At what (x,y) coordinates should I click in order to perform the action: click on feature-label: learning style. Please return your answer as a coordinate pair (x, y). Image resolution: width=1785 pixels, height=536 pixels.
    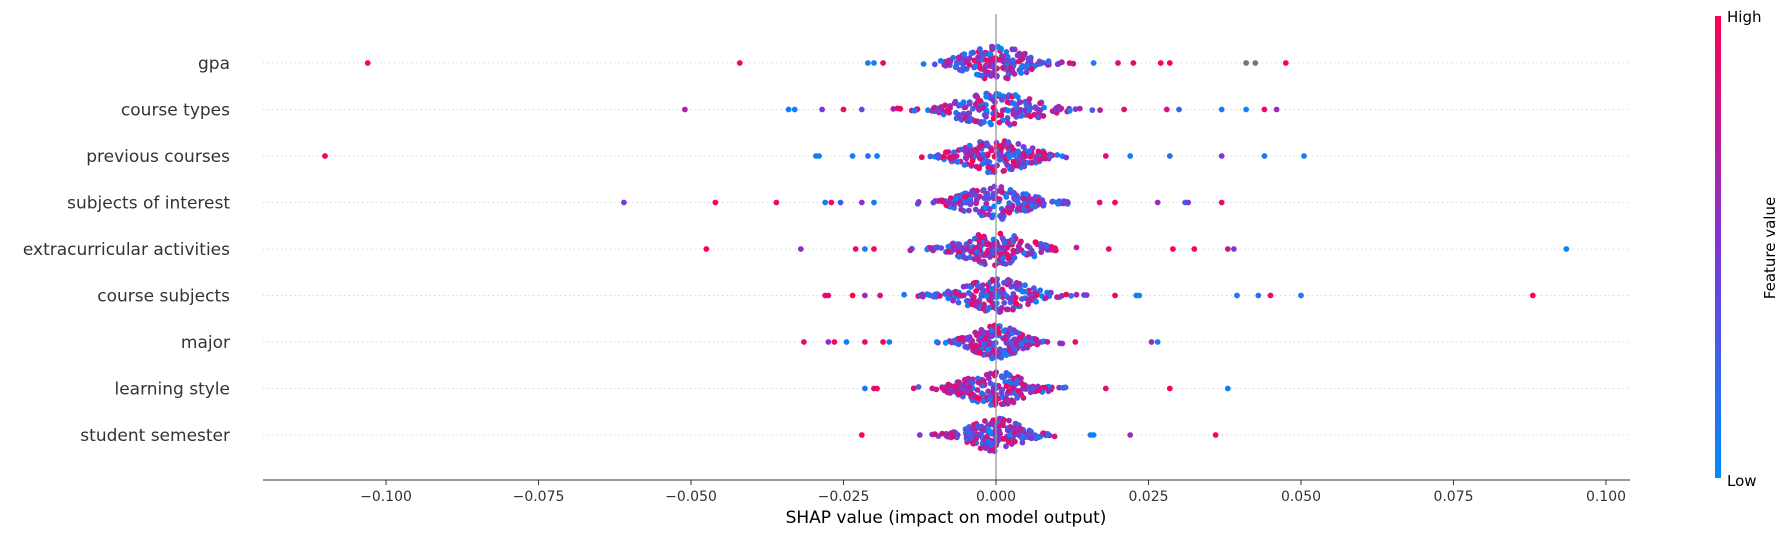
    Looking at the image, I should click on (172, 390).